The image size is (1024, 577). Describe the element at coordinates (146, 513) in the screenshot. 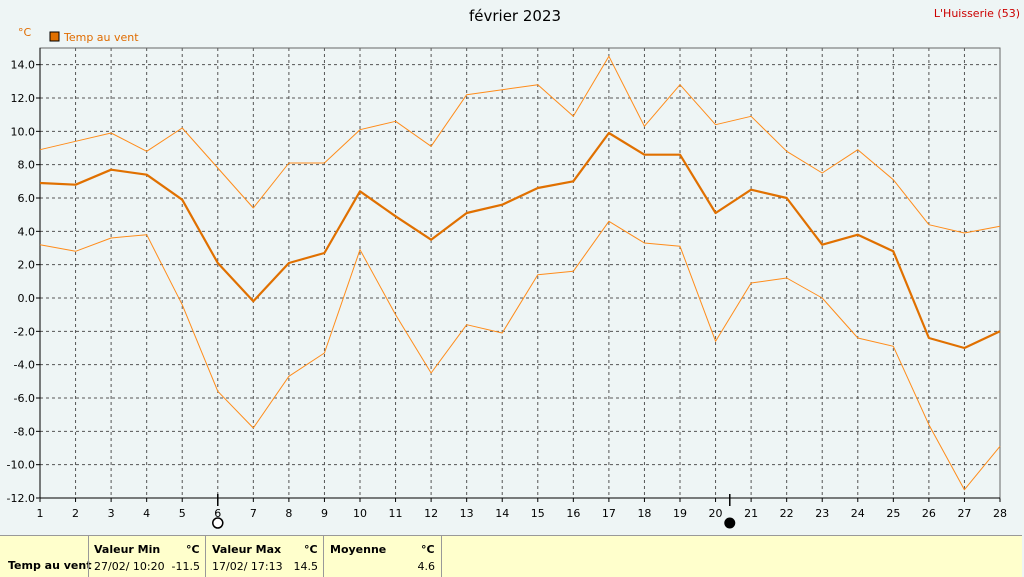

I see `x-tick-label: 4` at that location.